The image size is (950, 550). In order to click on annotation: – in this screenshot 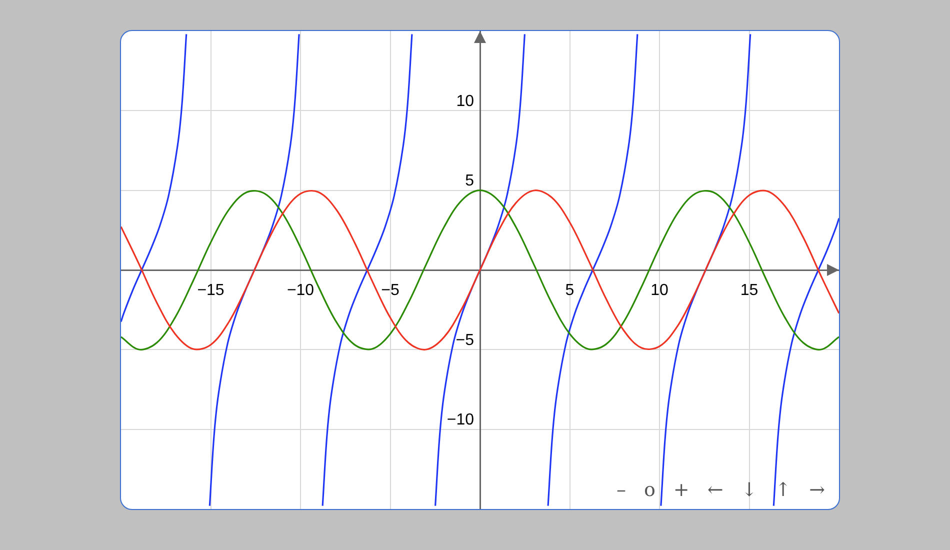, I will do `click(621, 490)`.